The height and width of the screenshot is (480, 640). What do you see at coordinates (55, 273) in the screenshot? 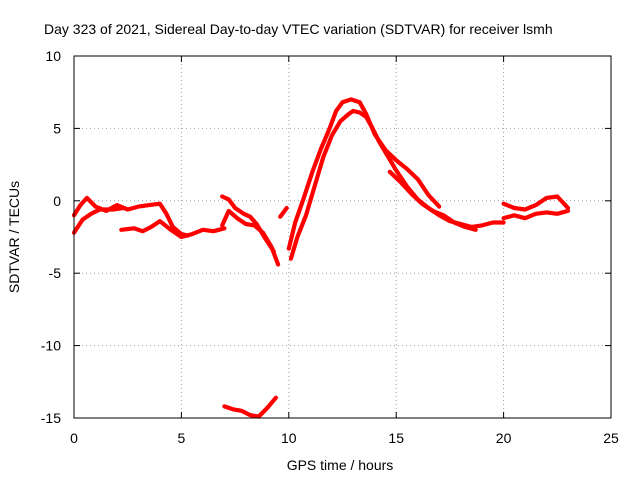
I see `y-tick-label: -5` at bounding box center [55, 273].